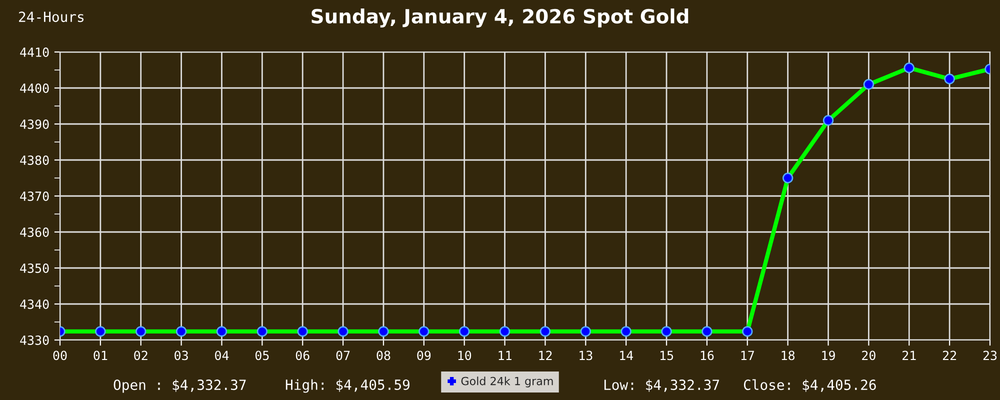 This screenshot has height=400, width=1000. I want to click on x-tick-label: 23, so click(990, 355).